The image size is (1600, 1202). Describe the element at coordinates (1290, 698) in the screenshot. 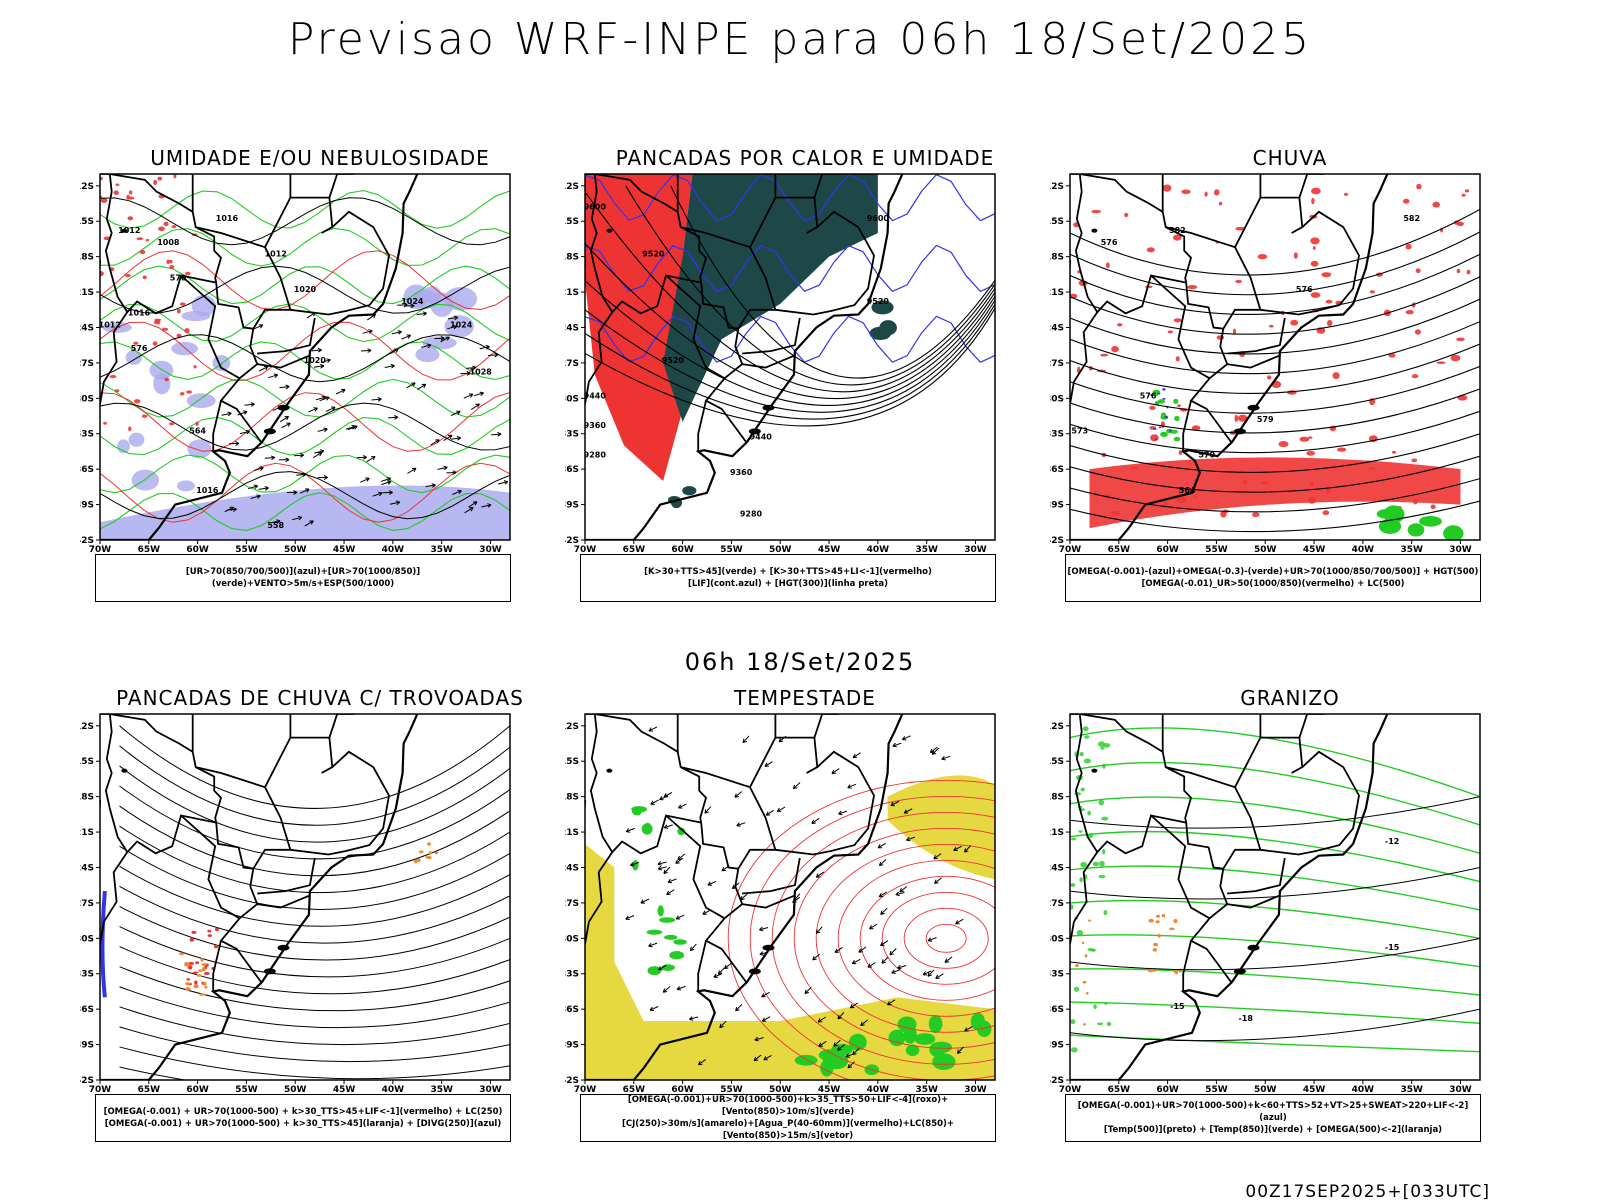

I see `panel-title: GRANIZO` at that location.